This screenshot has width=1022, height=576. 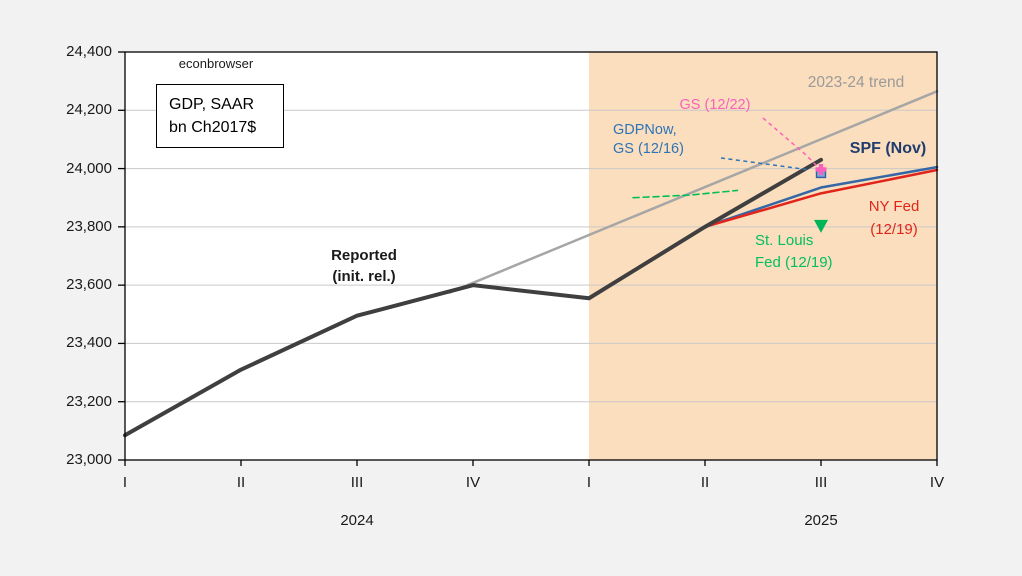 I want to click on spf-nov--line, so click(x=821, y=197).